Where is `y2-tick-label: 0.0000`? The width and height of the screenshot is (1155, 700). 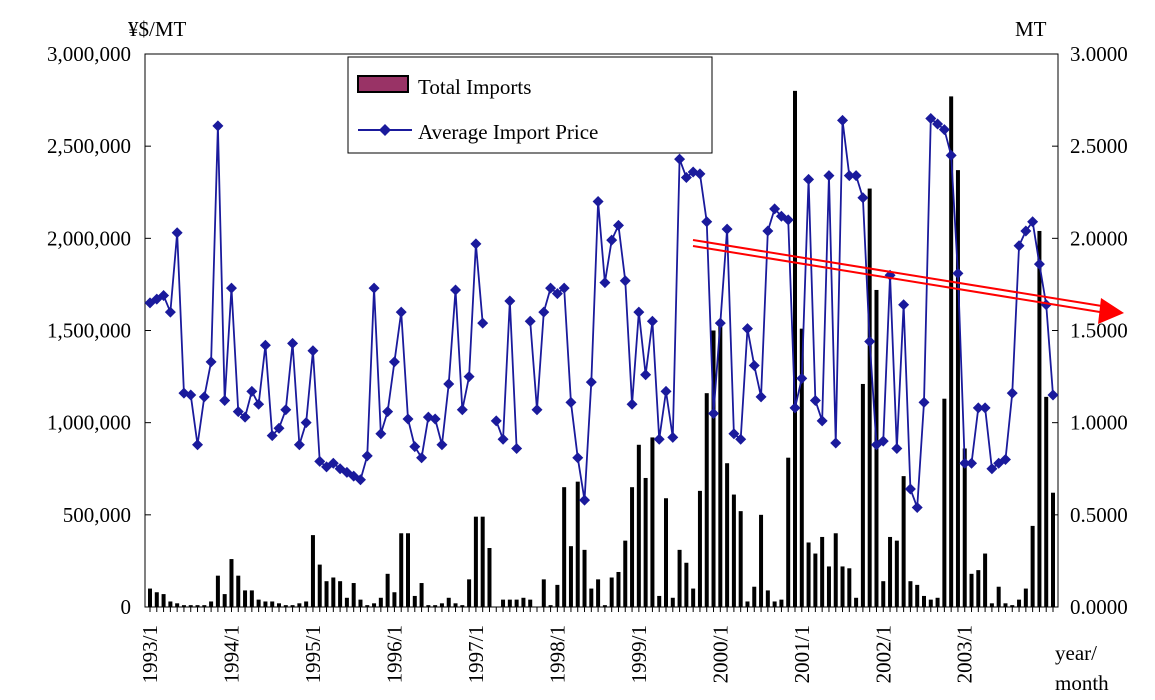
y2-tick-label: 0.0000 is located at coordinates (1099, 607).